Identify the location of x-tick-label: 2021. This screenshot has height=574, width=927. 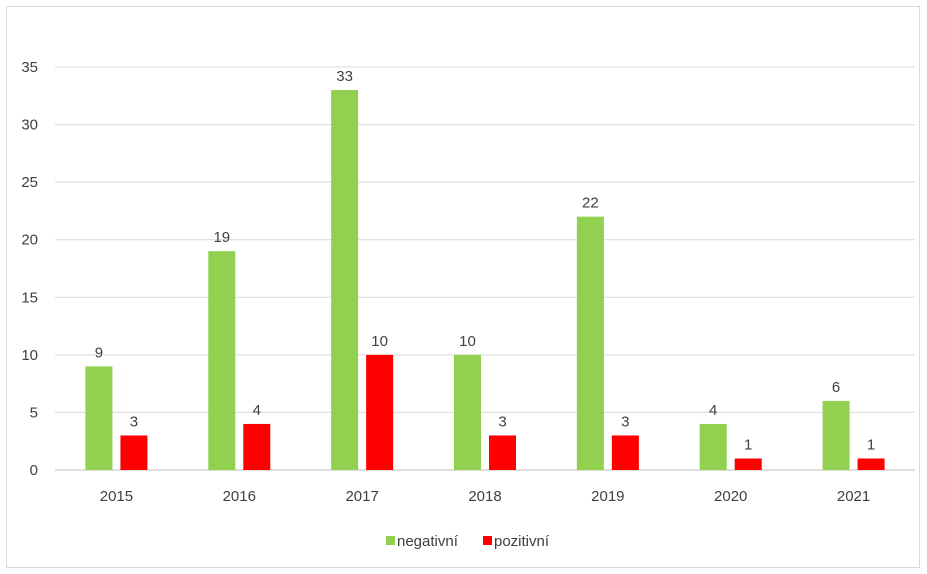
(853, 496).